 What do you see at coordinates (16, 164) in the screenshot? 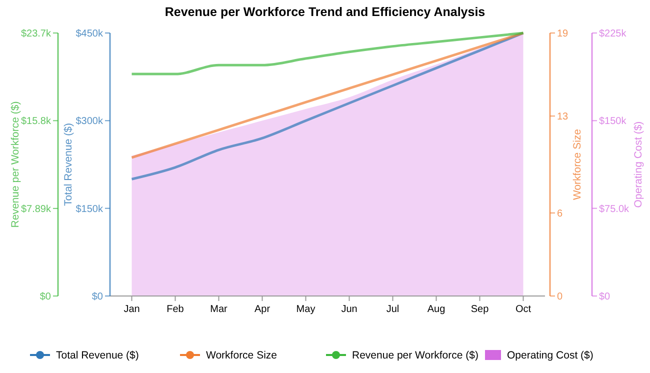
I see `y-axis-title: Revenue per Workforce ($)` at bounding box center [16, 164].